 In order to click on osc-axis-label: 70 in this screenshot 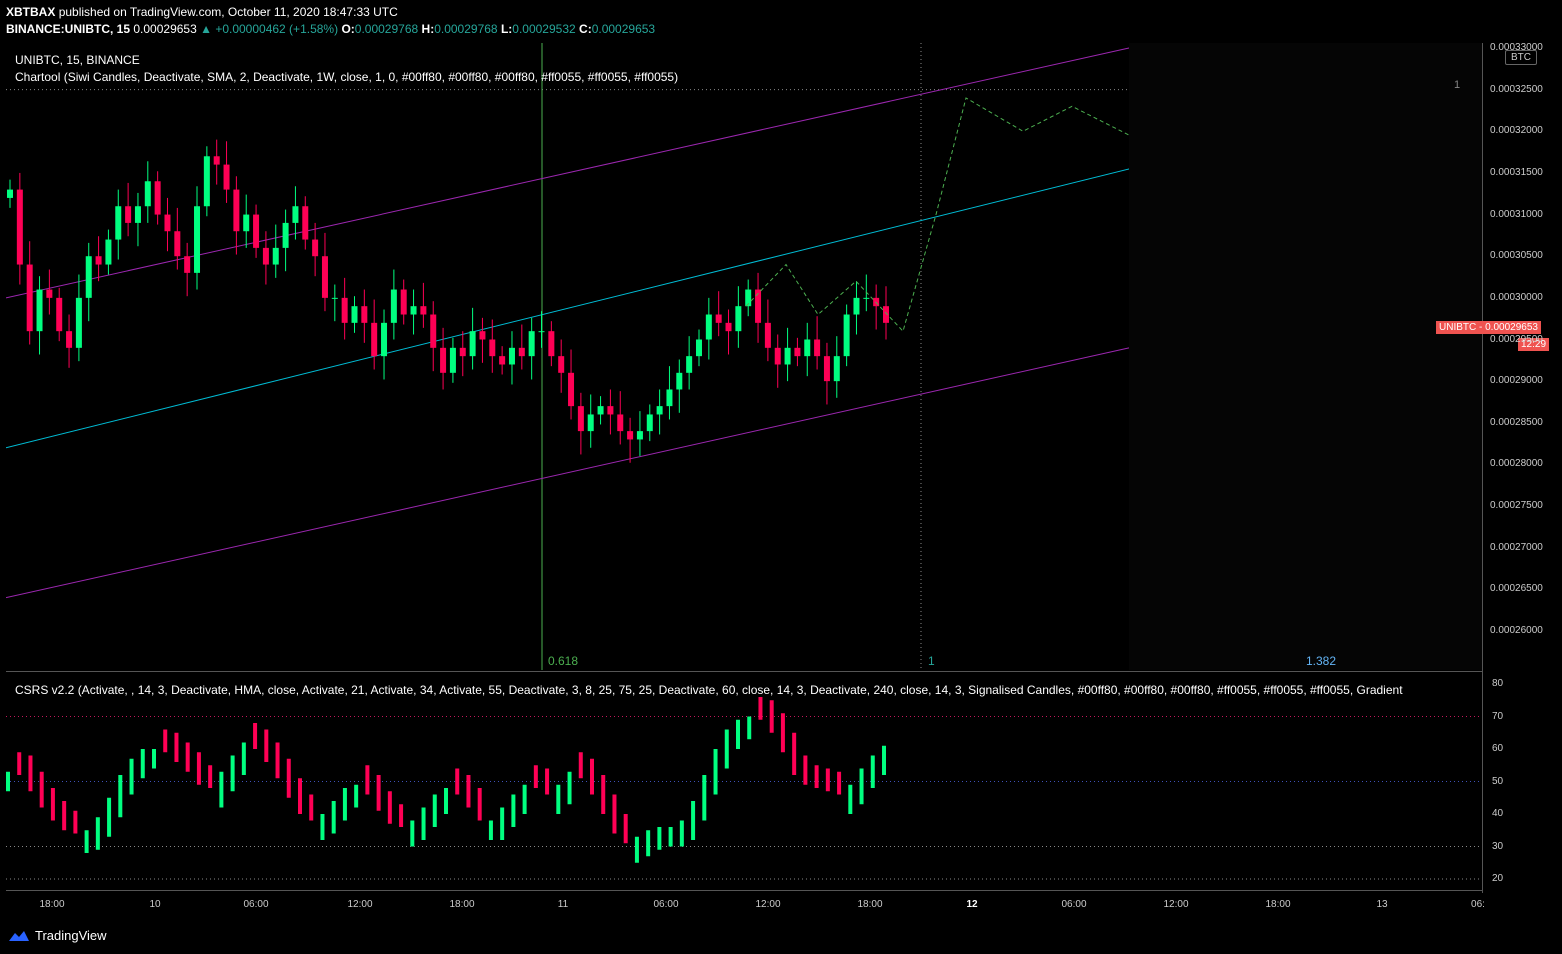, I will do `click(1498, 716)`.